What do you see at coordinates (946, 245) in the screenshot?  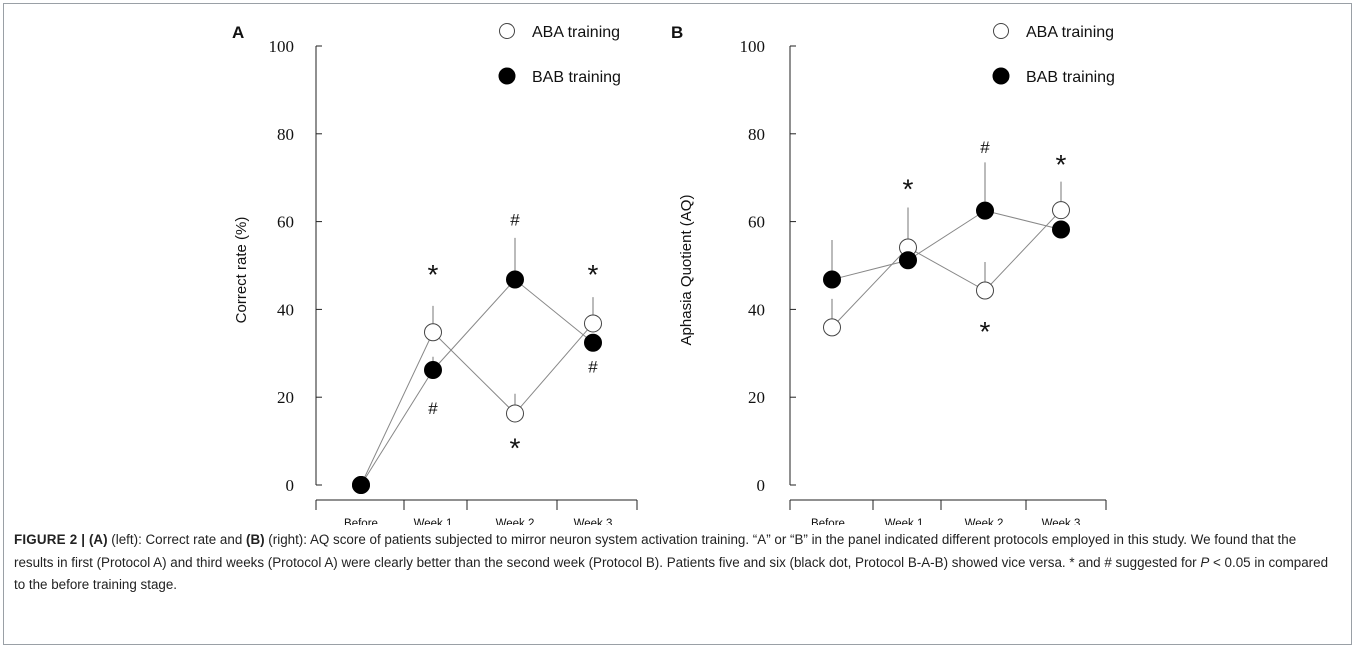 I see `panel-b-series-bab-line` at bounding box center [946, 245].